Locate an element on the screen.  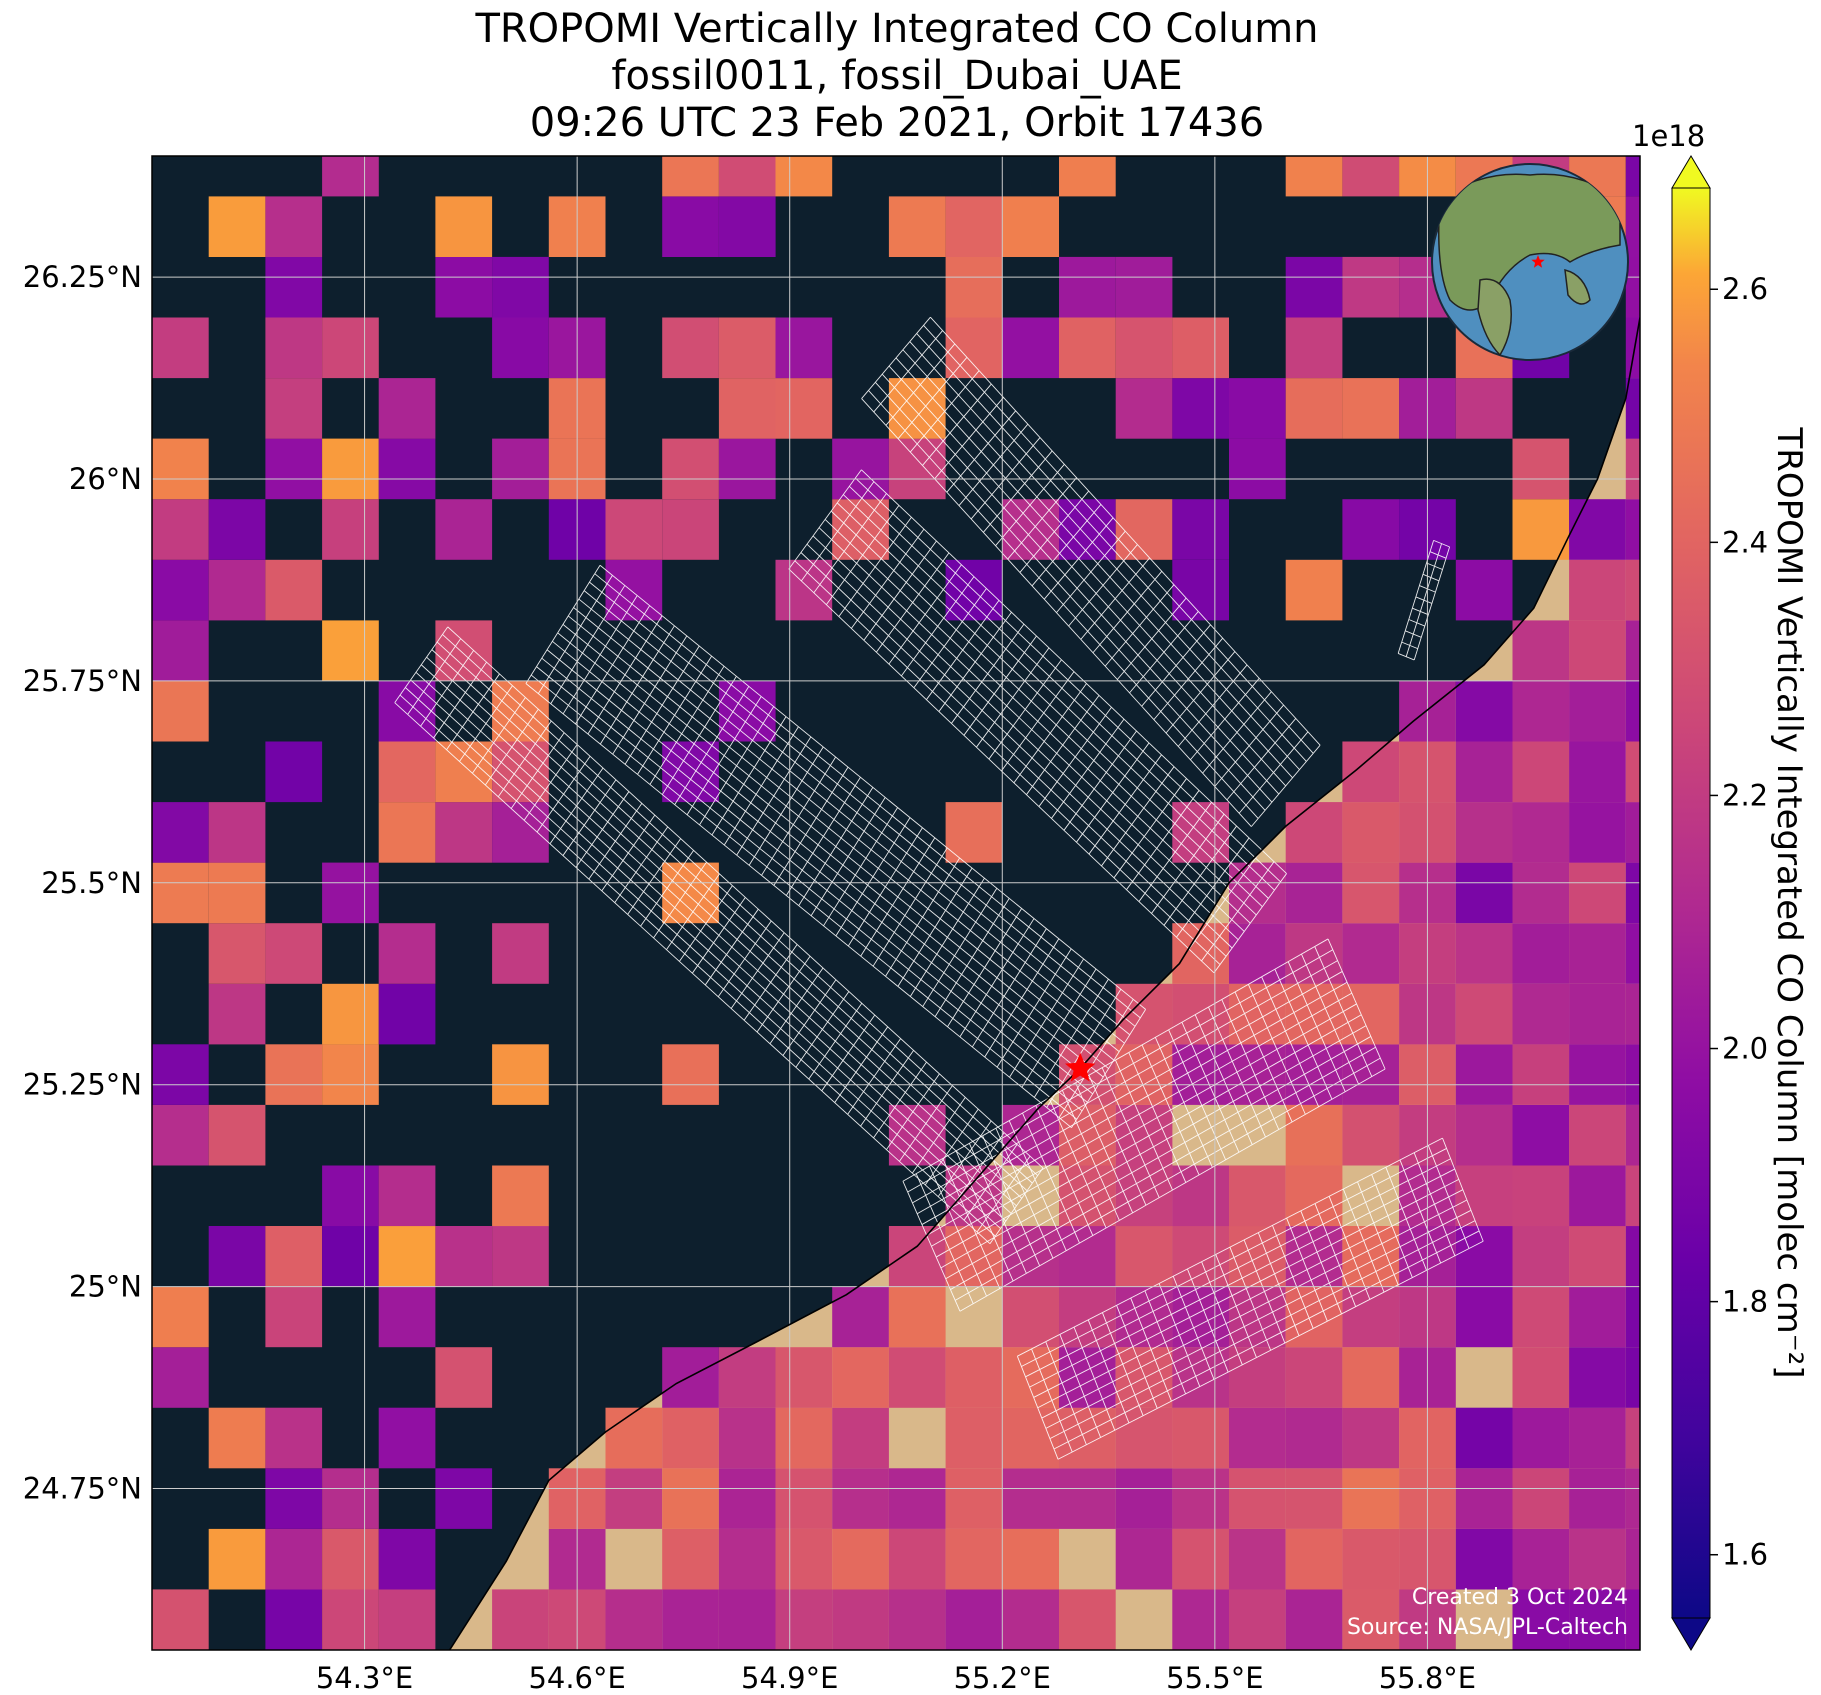
colorbar-tick-label: 1.6 is located at coordinates (1745, 1555).